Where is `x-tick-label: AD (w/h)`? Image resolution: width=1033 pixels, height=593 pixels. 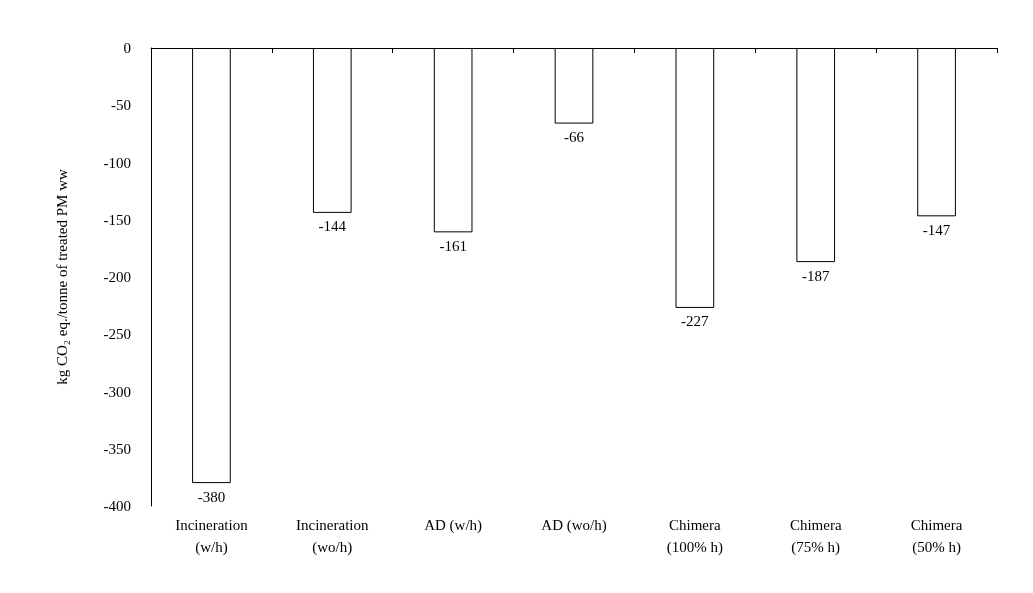
x-tick-label: AD (w/h) is located at coordinates (453, 525).